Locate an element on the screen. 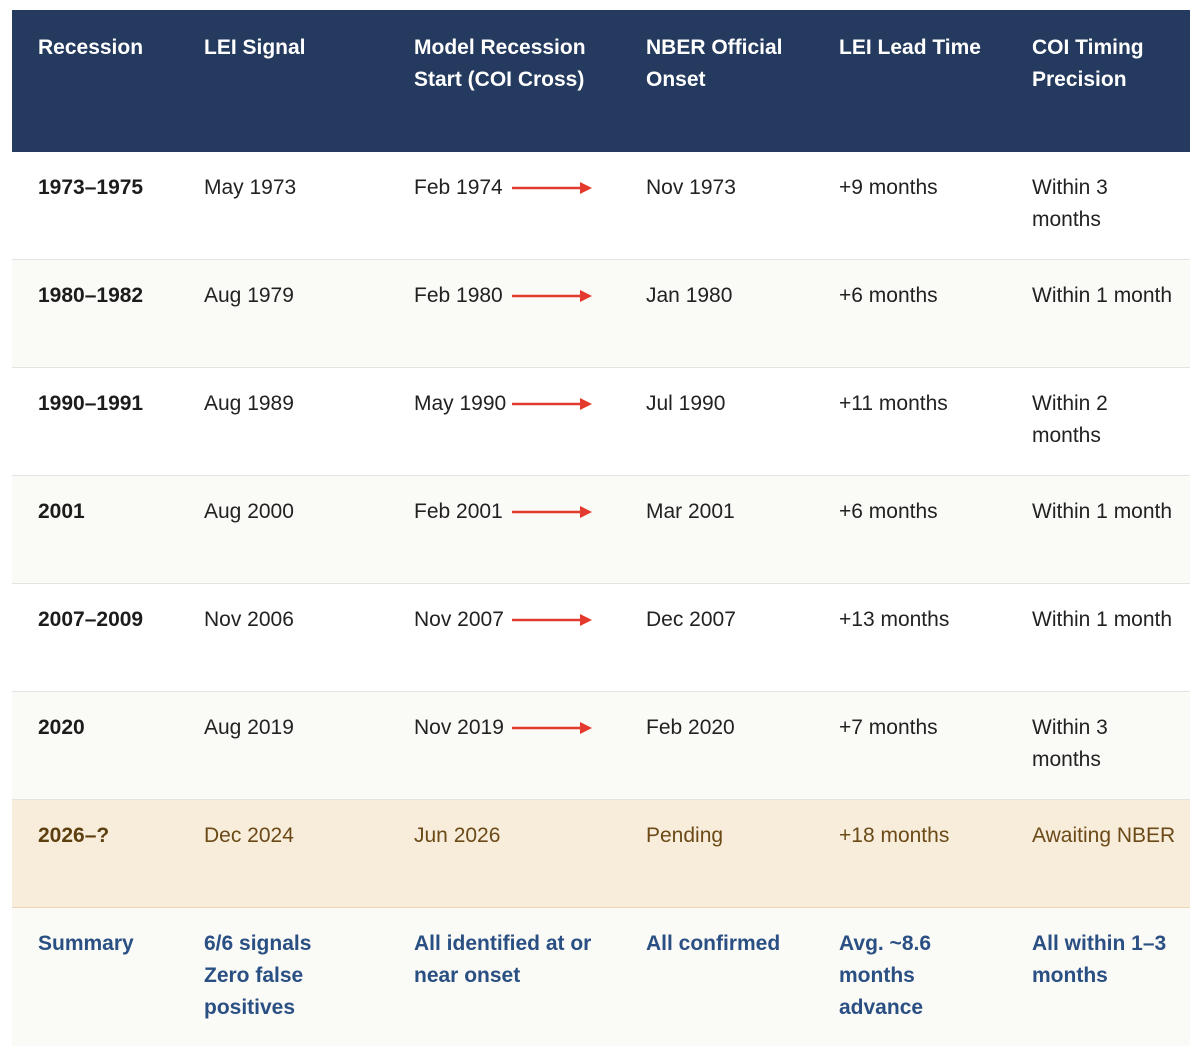  cell-lei-signal: May 1973 is located at coordinates (283, 206).